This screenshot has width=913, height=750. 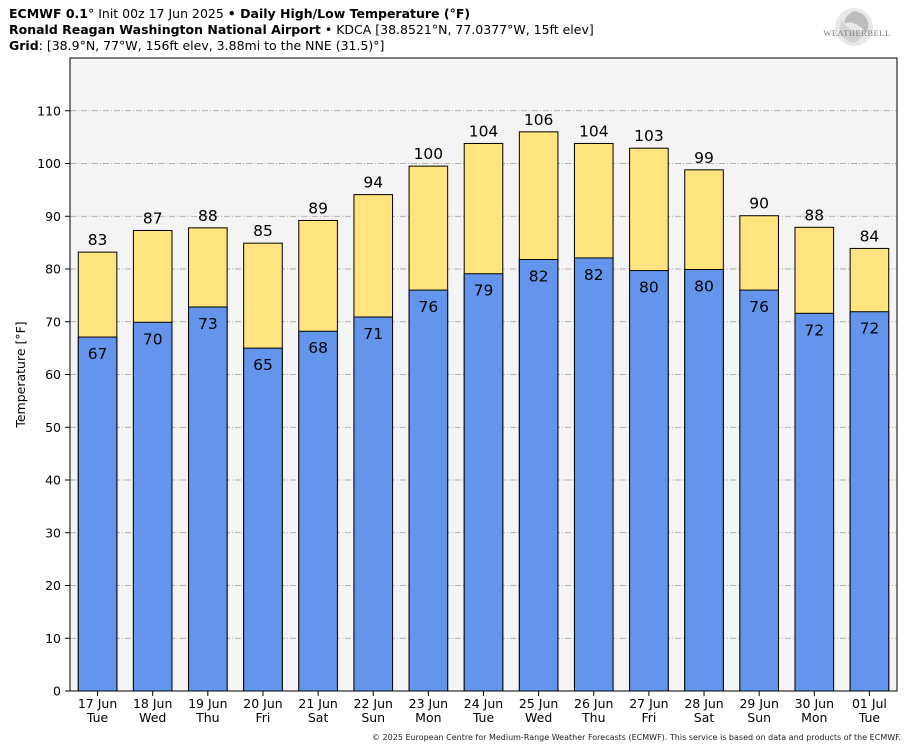 I want to click on model-name: ECMWF 0.1, so click(x=48, y=13).